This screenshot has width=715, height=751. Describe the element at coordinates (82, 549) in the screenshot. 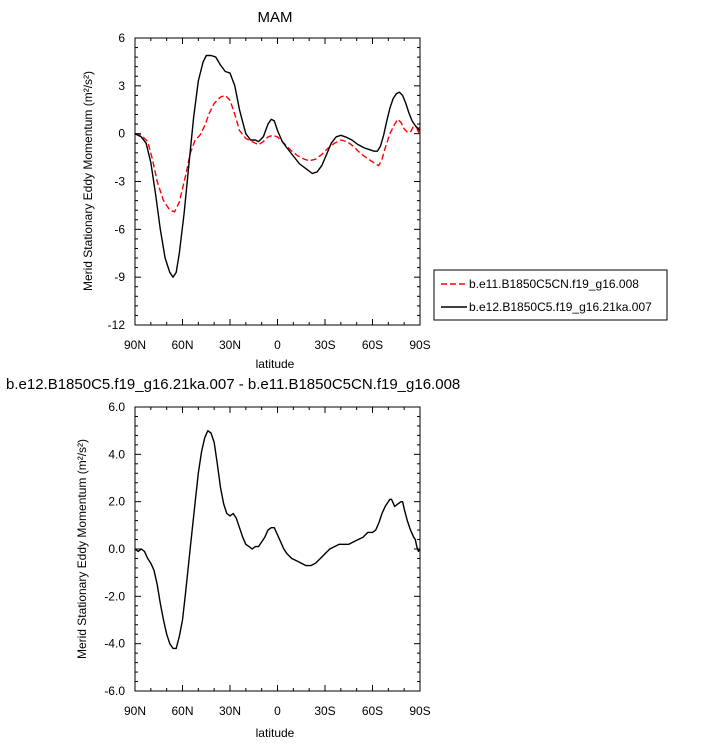

I see `bottom-y-axis-label: Merid Stationary Eddy Momentum (m²/s²)` at that location.